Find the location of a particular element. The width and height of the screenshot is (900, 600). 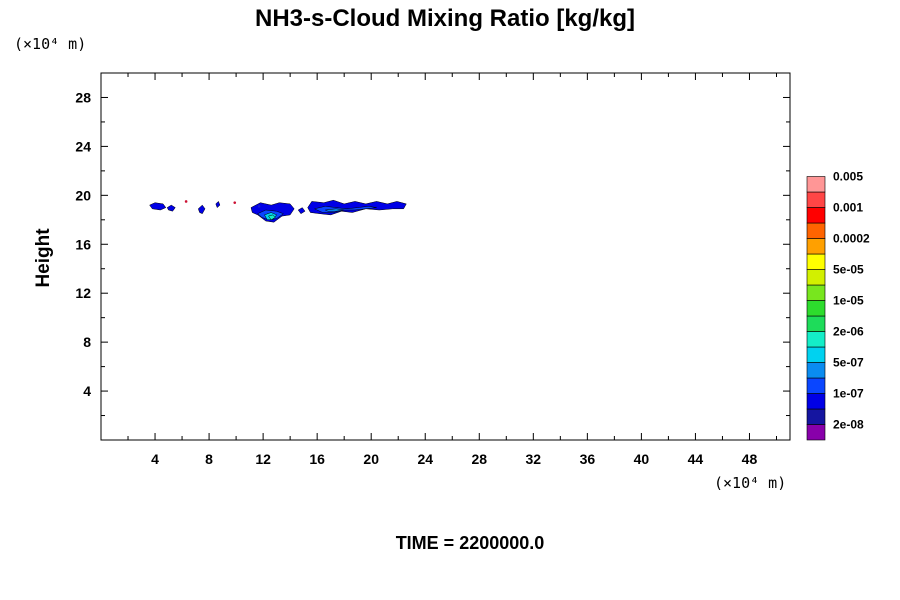

colorbar-label: 1e-05 is located at coordinates (848, 301).